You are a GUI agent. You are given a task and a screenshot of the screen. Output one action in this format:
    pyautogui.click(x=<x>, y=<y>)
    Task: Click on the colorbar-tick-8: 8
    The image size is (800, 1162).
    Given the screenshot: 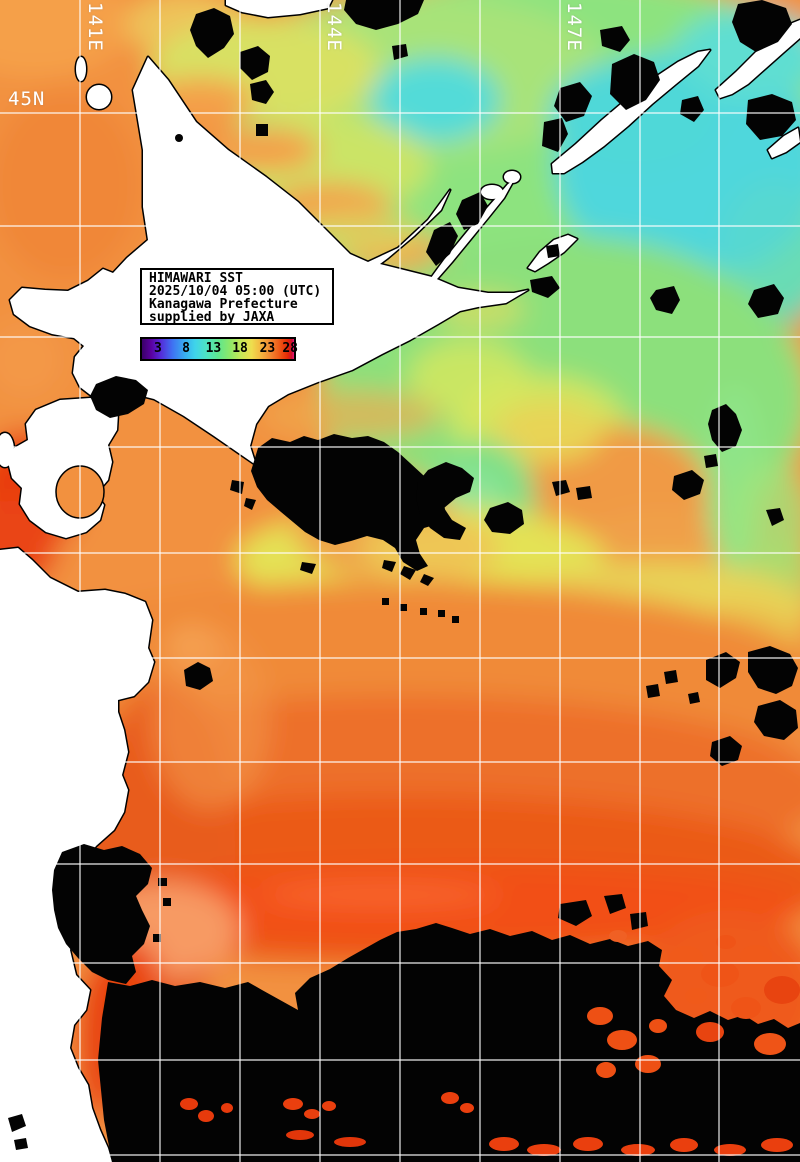 What is the action you would take?
    pyautogui.click(x=186, y=349)
    